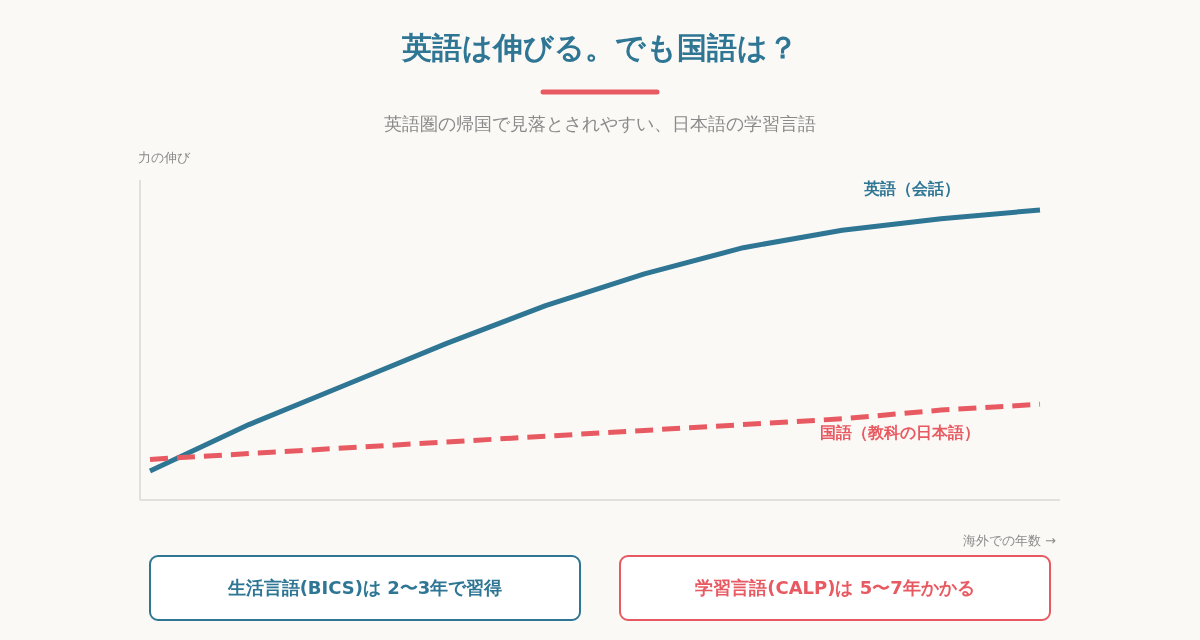 The width and height of the screenshot is (1200, 640). What do you see at coordinates (900, 433) in the screenshot?
I see `series-label: 国語（教科の日本語）` at bounding box center [900, 433].